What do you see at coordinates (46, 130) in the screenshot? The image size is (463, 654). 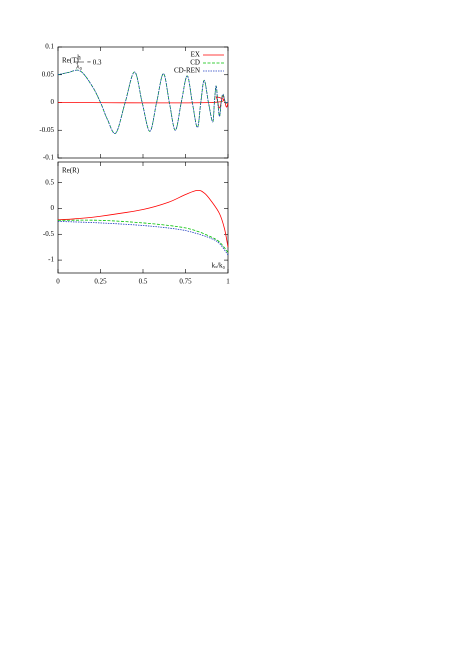 I see `y-tick-label: -0.05` at bounding box center [46, 130].